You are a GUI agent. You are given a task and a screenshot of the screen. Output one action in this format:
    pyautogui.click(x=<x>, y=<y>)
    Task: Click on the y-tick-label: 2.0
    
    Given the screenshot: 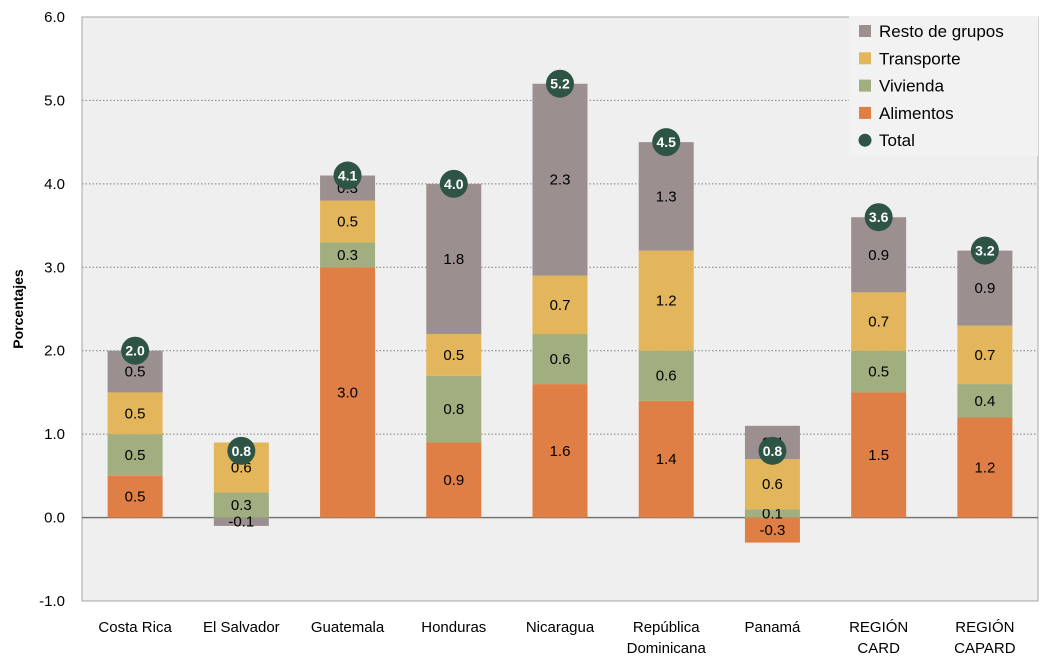 What is the action you would take?
    pyautogui.click(x=54, y=351)
    